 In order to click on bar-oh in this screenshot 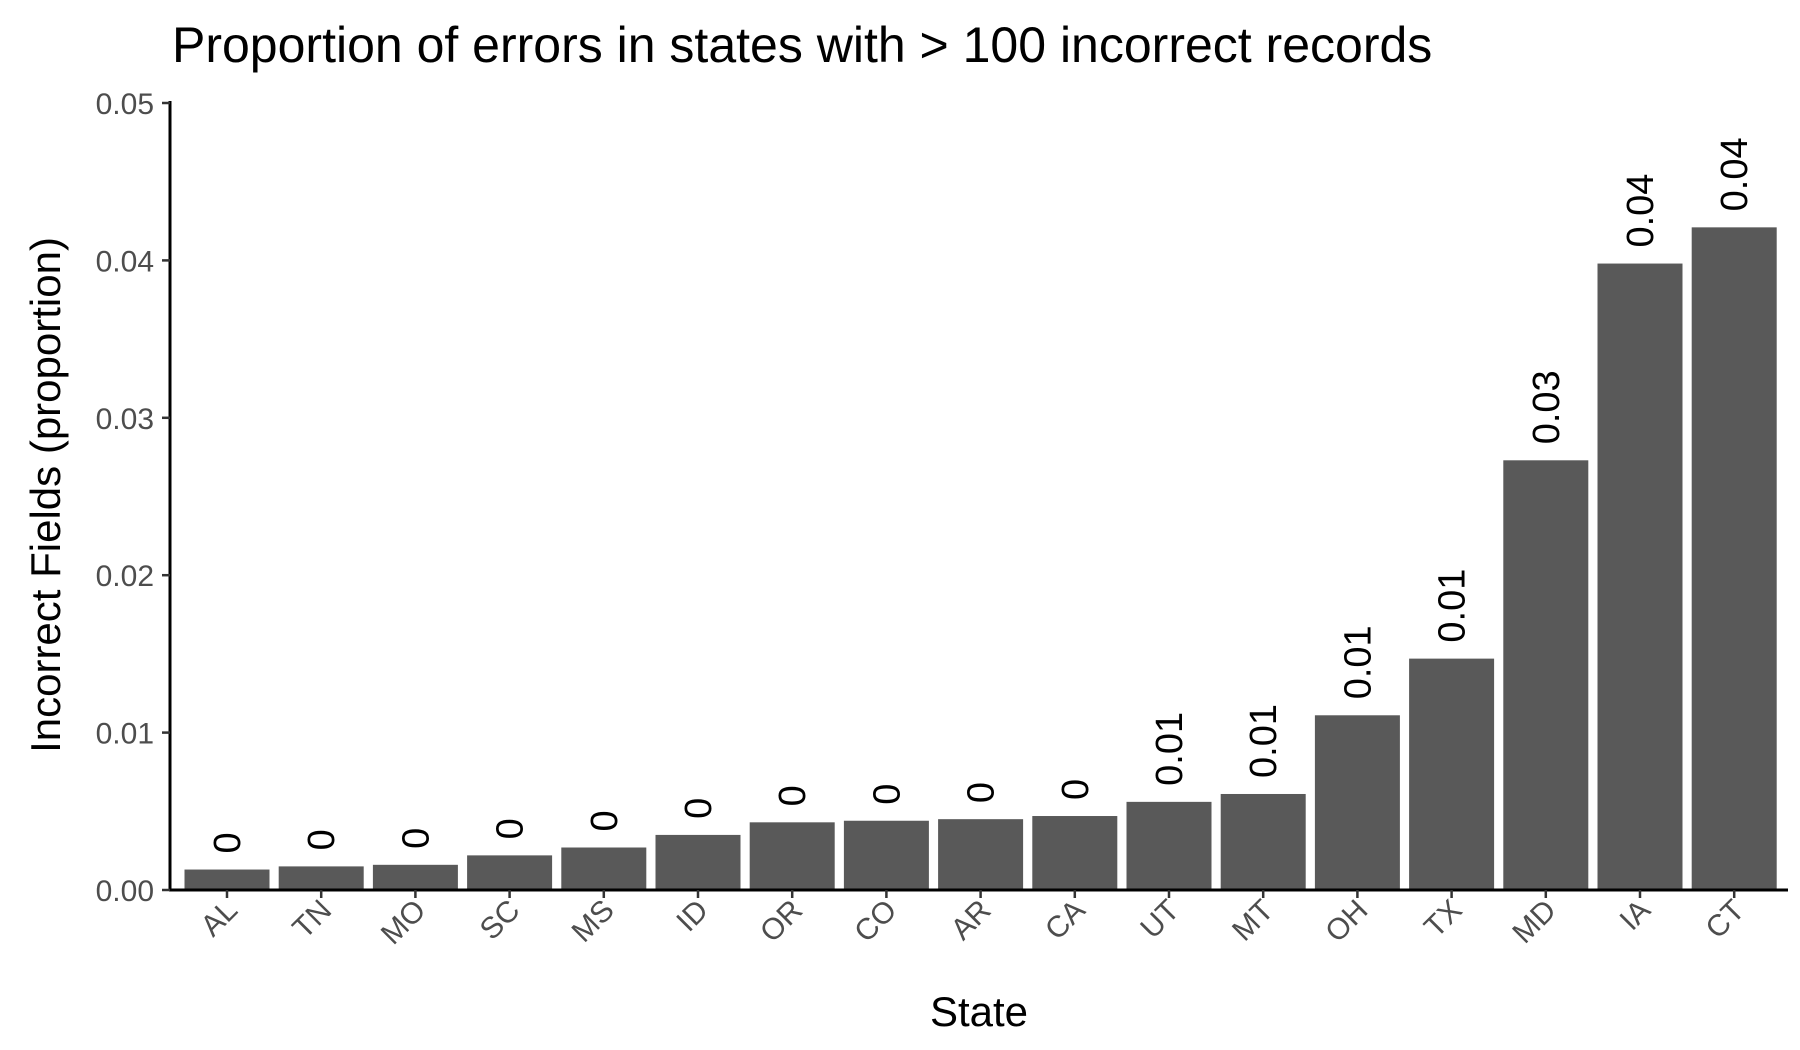, I will do `click(1357, 802)`.